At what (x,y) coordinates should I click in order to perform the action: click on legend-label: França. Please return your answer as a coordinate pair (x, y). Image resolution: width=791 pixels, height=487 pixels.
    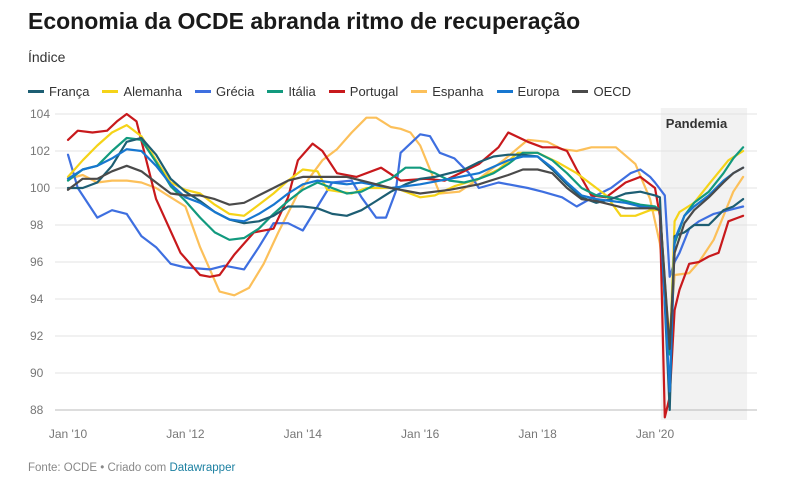
    Looking at the image, I should click on (69, 91).